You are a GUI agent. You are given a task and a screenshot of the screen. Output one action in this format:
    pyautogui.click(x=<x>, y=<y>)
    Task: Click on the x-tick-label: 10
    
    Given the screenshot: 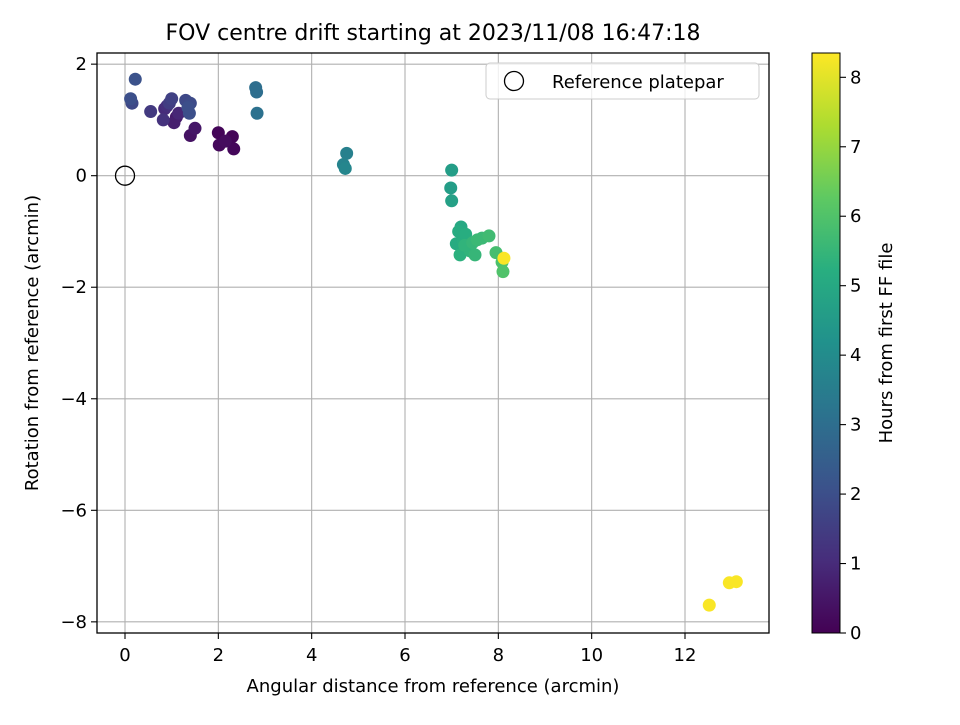 What is the action you would take?
    pyautogui.click(x=591, y=655)
    